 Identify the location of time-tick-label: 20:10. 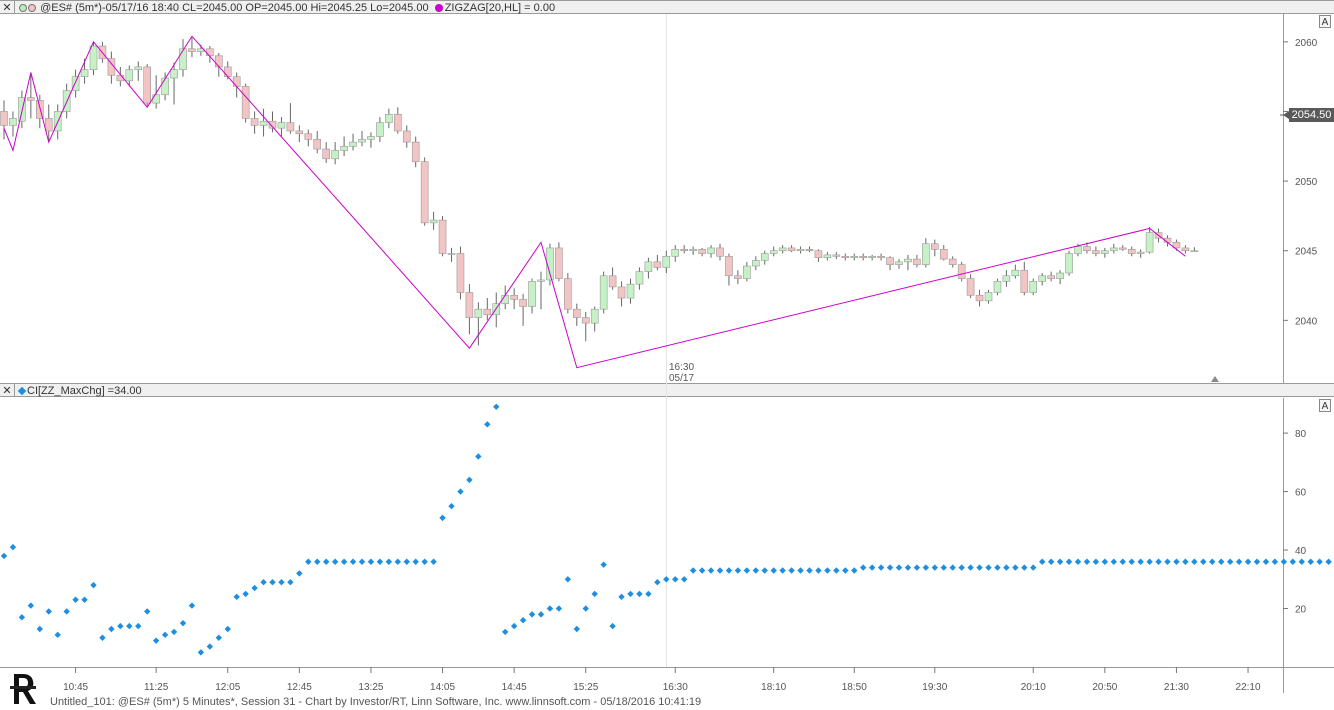
(1033, 687).